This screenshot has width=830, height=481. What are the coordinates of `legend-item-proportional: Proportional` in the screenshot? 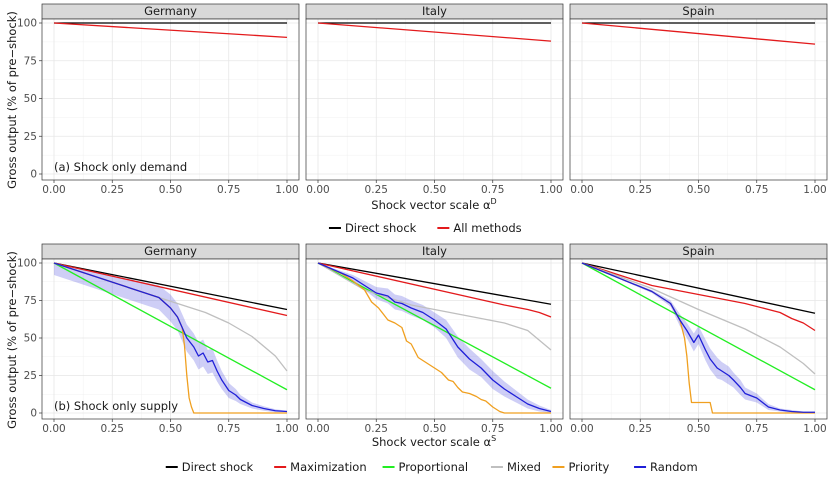 It's located at (425, 467).